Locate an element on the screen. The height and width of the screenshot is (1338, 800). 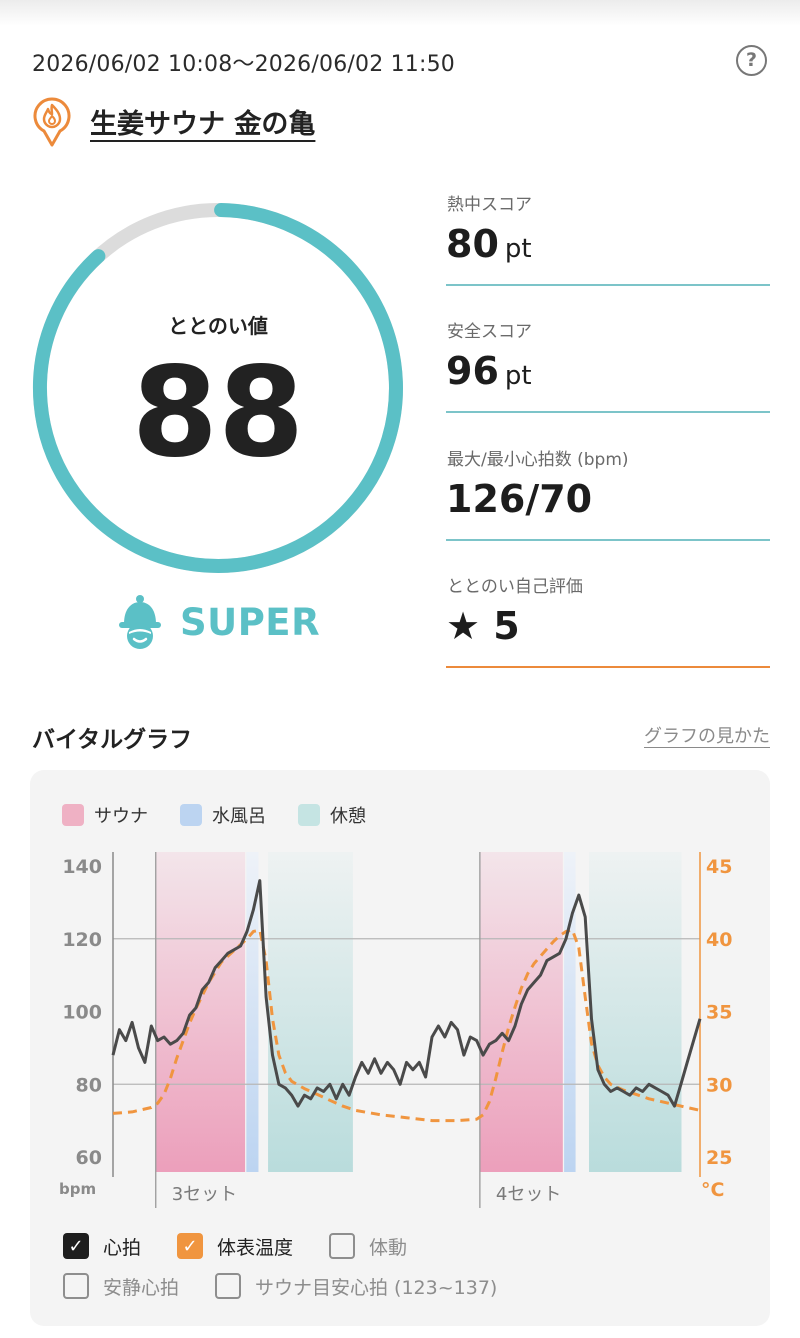
facility-link: 生姜サウナ 金の亀 is located at coordinates (173, 121).